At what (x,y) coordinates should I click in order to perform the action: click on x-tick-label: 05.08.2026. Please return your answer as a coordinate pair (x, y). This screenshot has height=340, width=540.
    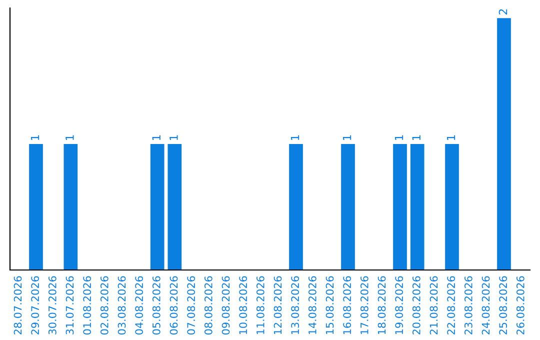
    Looking at the image, I should click on (156, 305).